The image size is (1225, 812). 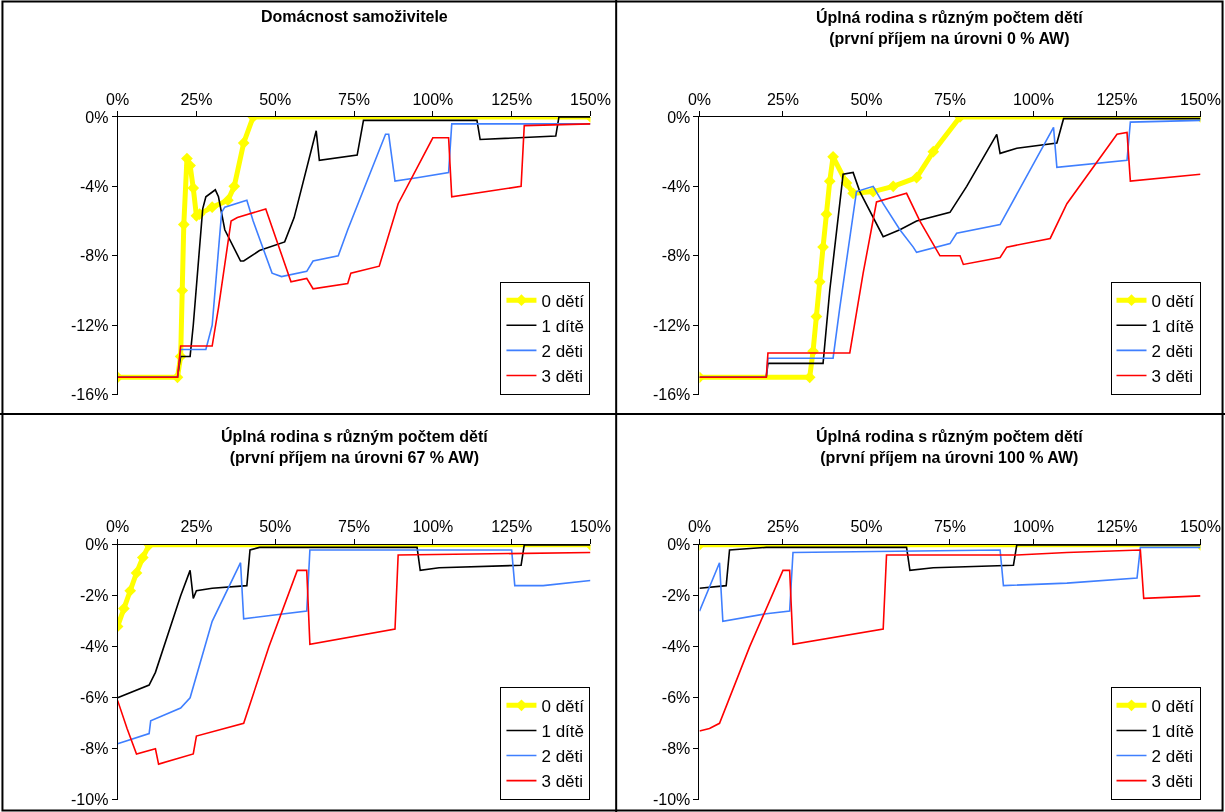 I want to click on chart-title: Úplná rodina s různým počtem dětí (první příjem na úrovni 100 % AW), so click(x=950, y=446).